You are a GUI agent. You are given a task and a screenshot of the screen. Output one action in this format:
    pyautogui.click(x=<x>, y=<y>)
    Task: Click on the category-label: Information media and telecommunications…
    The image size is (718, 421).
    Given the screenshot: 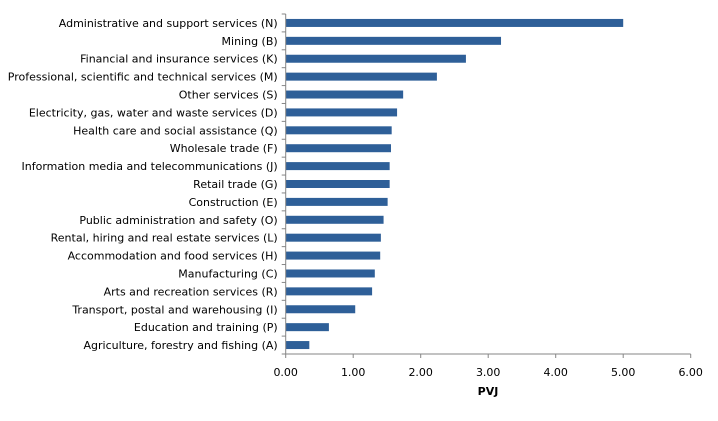 What is the action you would take?
    pyautogui.click(x=150, y=166)
    